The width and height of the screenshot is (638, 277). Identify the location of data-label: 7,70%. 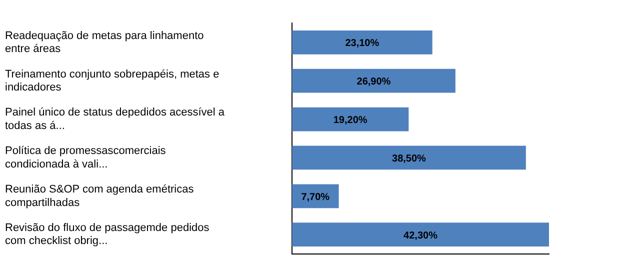
(315, 197).